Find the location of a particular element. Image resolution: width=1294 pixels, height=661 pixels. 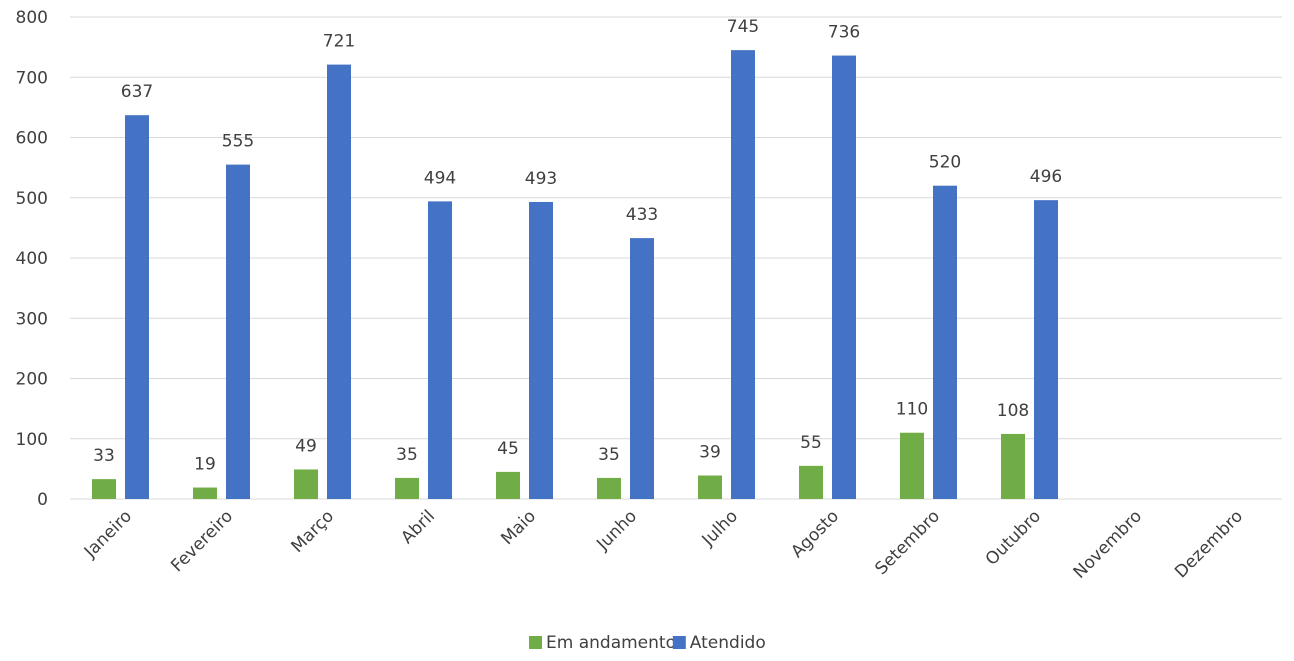

legend-item: Atendido is located at coordinates (719, 643).